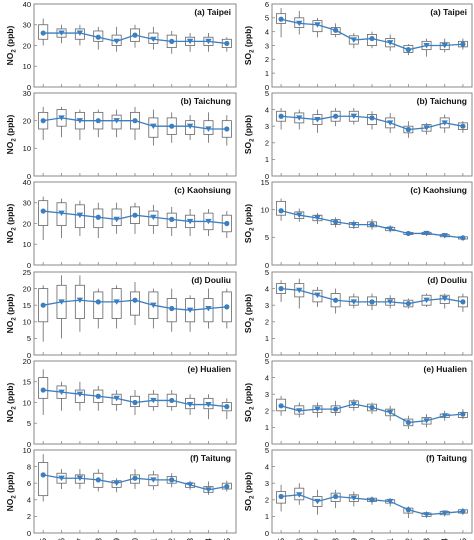  Describe the element at coordinates (267, 143) in the screenshot. I see `y-tick-label: 2` at that location.